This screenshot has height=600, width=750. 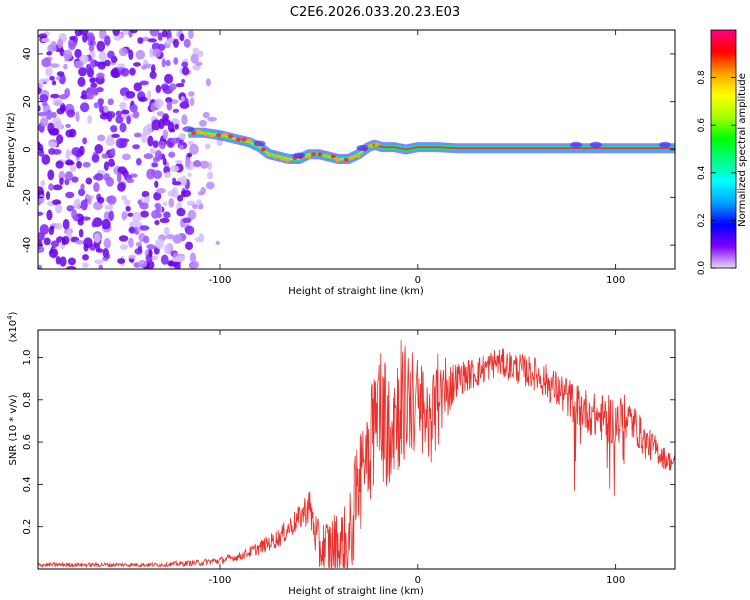 What do you see at coordinates (716, 172) in the screenshot?
I see `colorbar-ticks: 0.0 0.2 0.4 0.6 0.8` at bounding box center [716, 172].